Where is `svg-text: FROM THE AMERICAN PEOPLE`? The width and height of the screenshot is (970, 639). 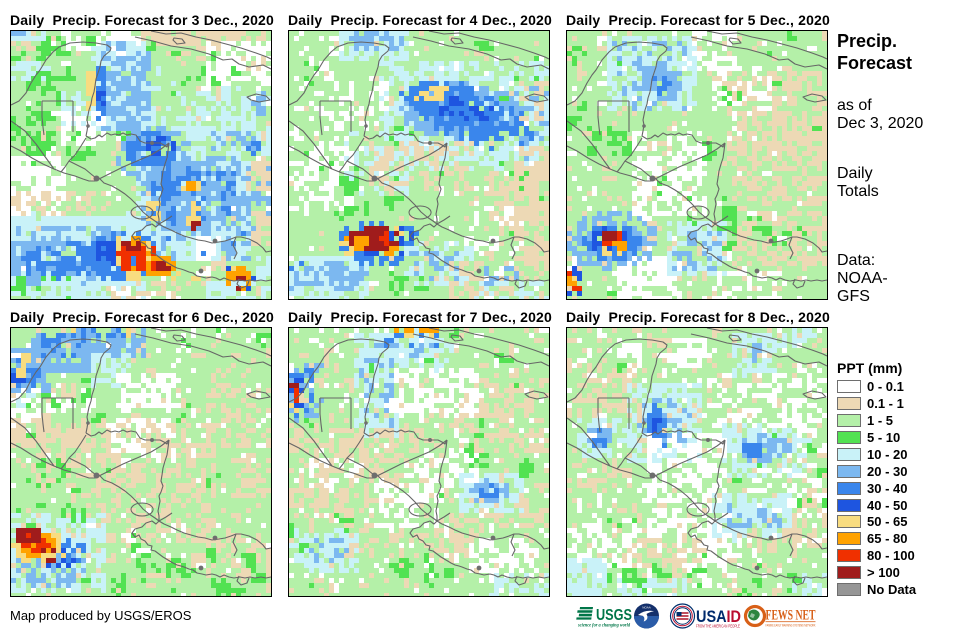
svg-text: FROM THE AMERICAN PEOPLE is located at coordinates (718, 626).